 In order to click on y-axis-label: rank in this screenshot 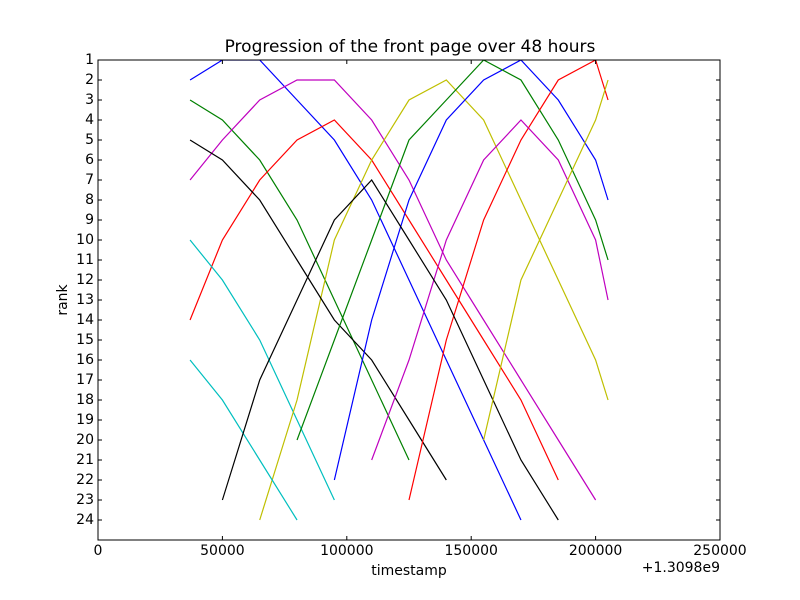, I will do `click(63, 299)`.